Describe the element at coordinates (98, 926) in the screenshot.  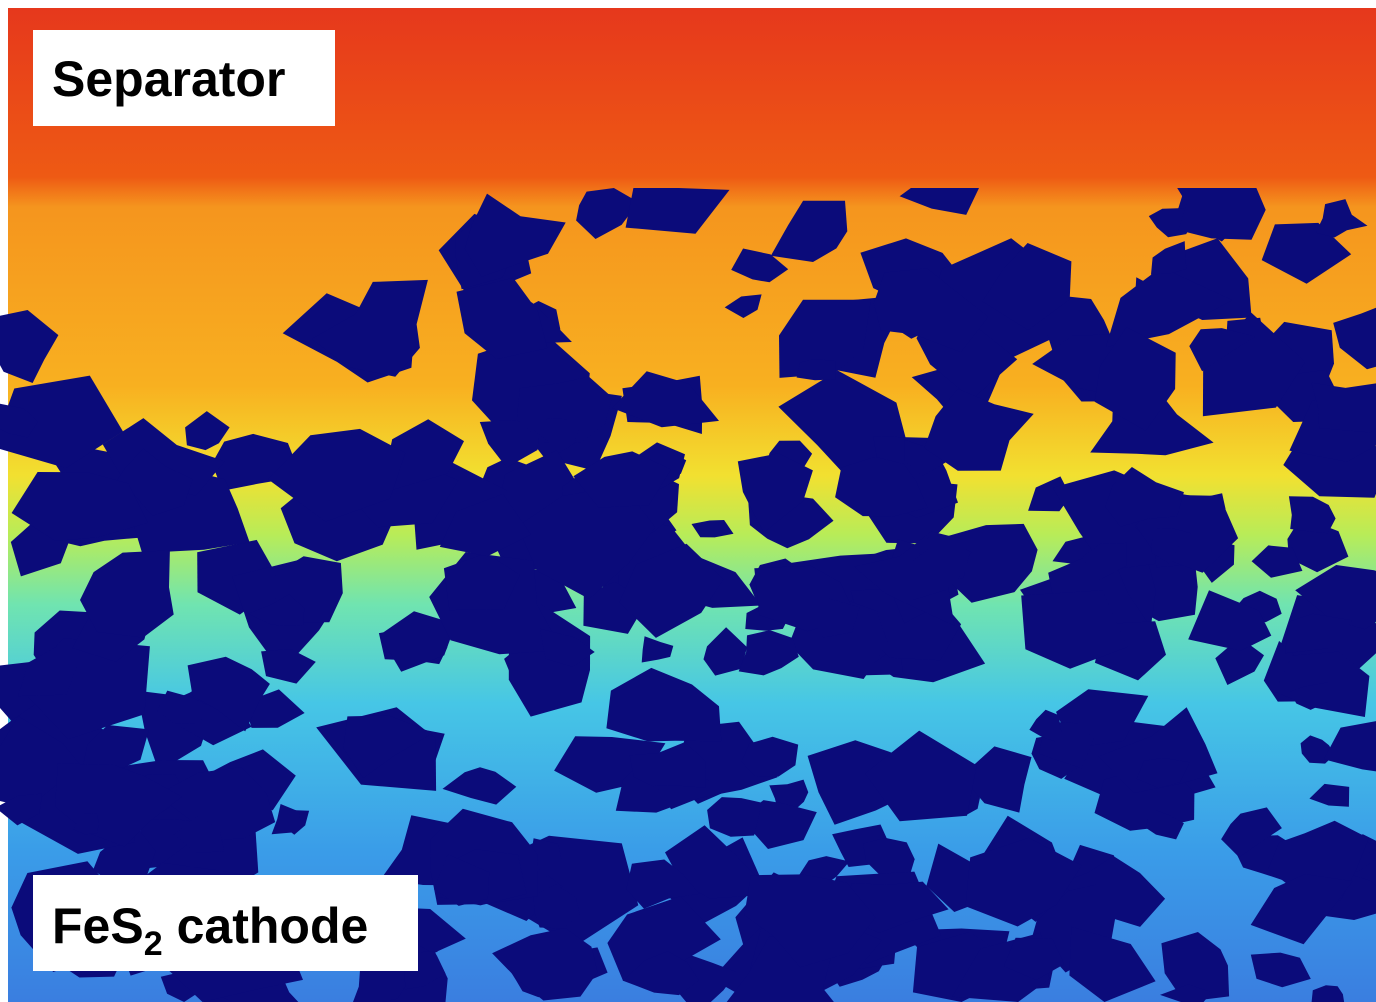
I see `formula: FeS` at that location.